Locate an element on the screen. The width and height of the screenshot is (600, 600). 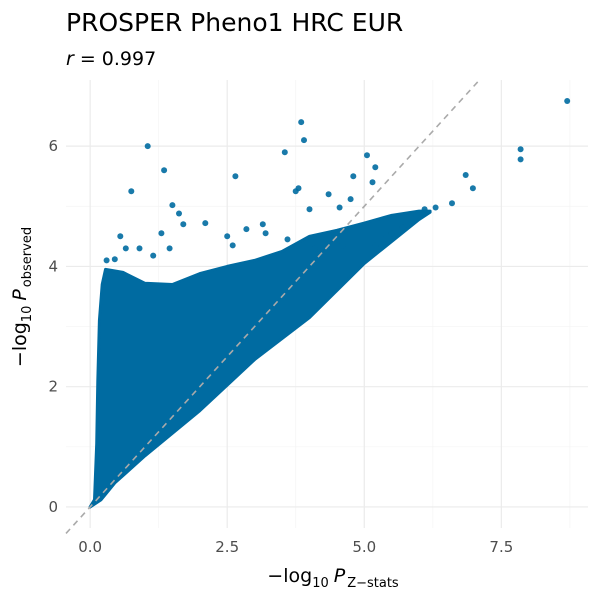
x-axis-title: −log10 P Z−stats is located at coordinates (333, 578).